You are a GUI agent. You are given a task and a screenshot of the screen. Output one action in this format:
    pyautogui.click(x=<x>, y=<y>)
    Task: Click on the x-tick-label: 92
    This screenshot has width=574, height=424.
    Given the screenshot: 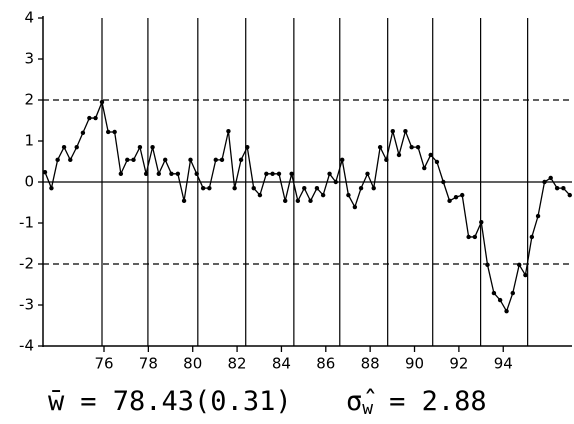 What is the action you would take?
    pyautogui.click(x=458, y=364)
    